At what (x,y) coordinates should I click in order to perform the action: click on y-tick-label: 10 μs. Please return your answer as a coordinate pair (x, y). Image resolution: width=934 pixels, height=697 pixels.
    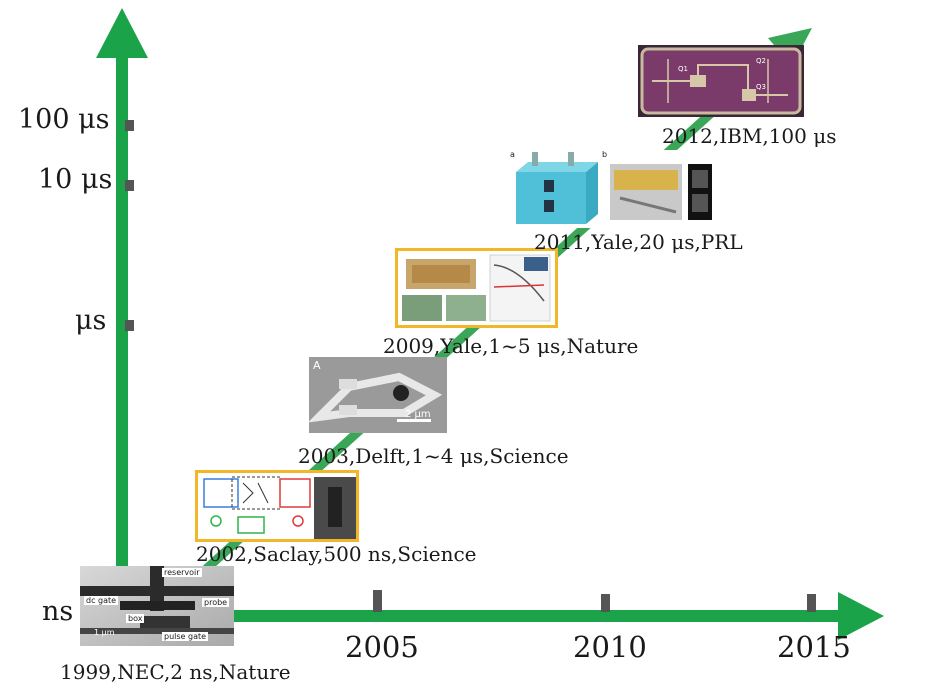
    Looking at the image, I should click on (75, 179).